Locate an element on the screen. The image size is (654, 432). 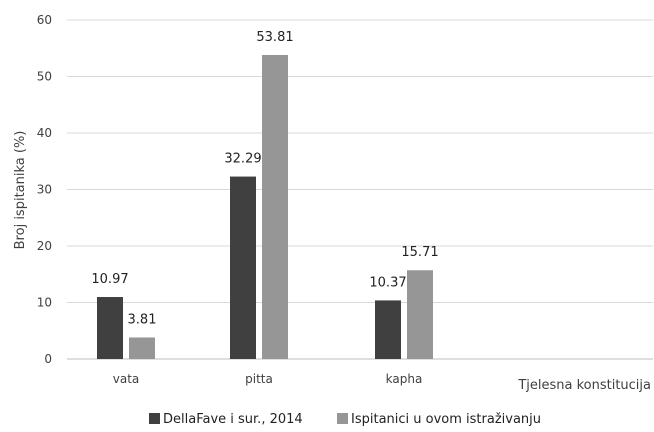
y-tick-label-2: 20 is located at coordinates (44, 246).